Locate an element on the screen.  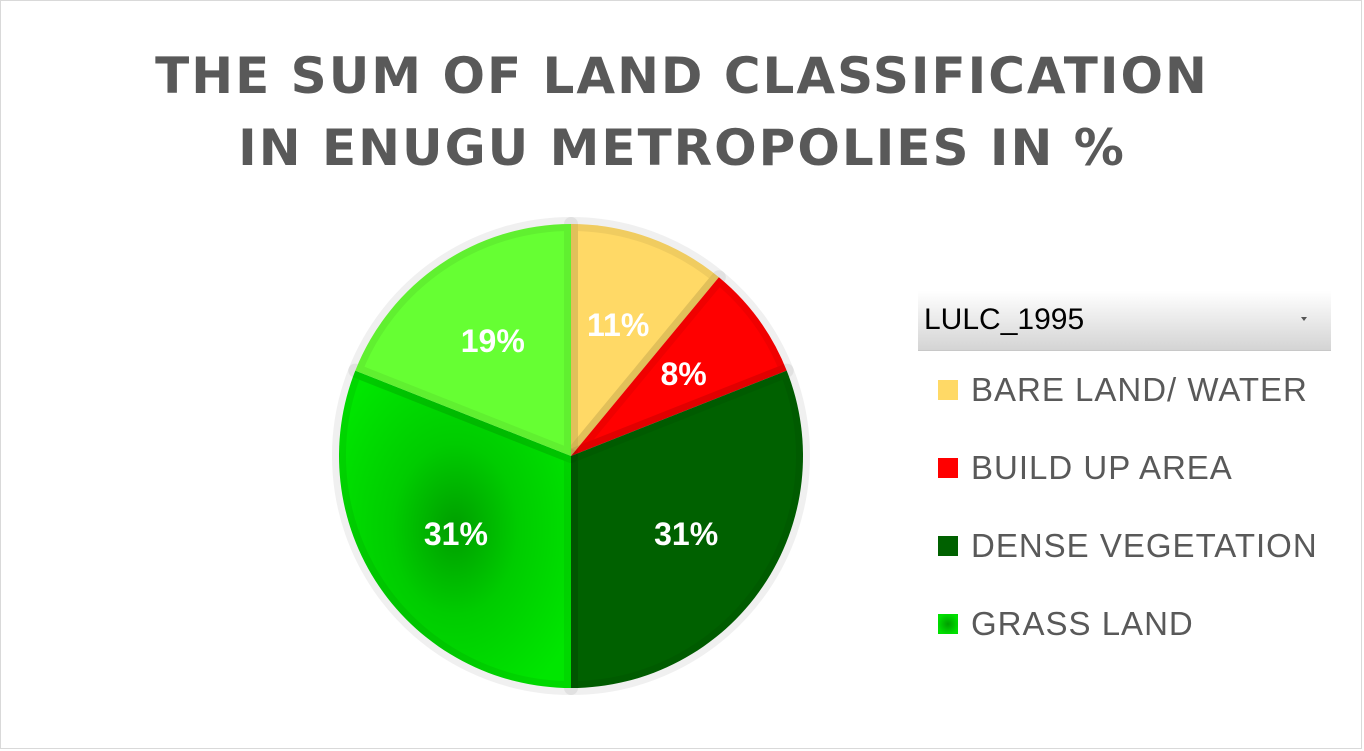
data-label-dense-vegetation: 31% is located at coordinates (686, 534).